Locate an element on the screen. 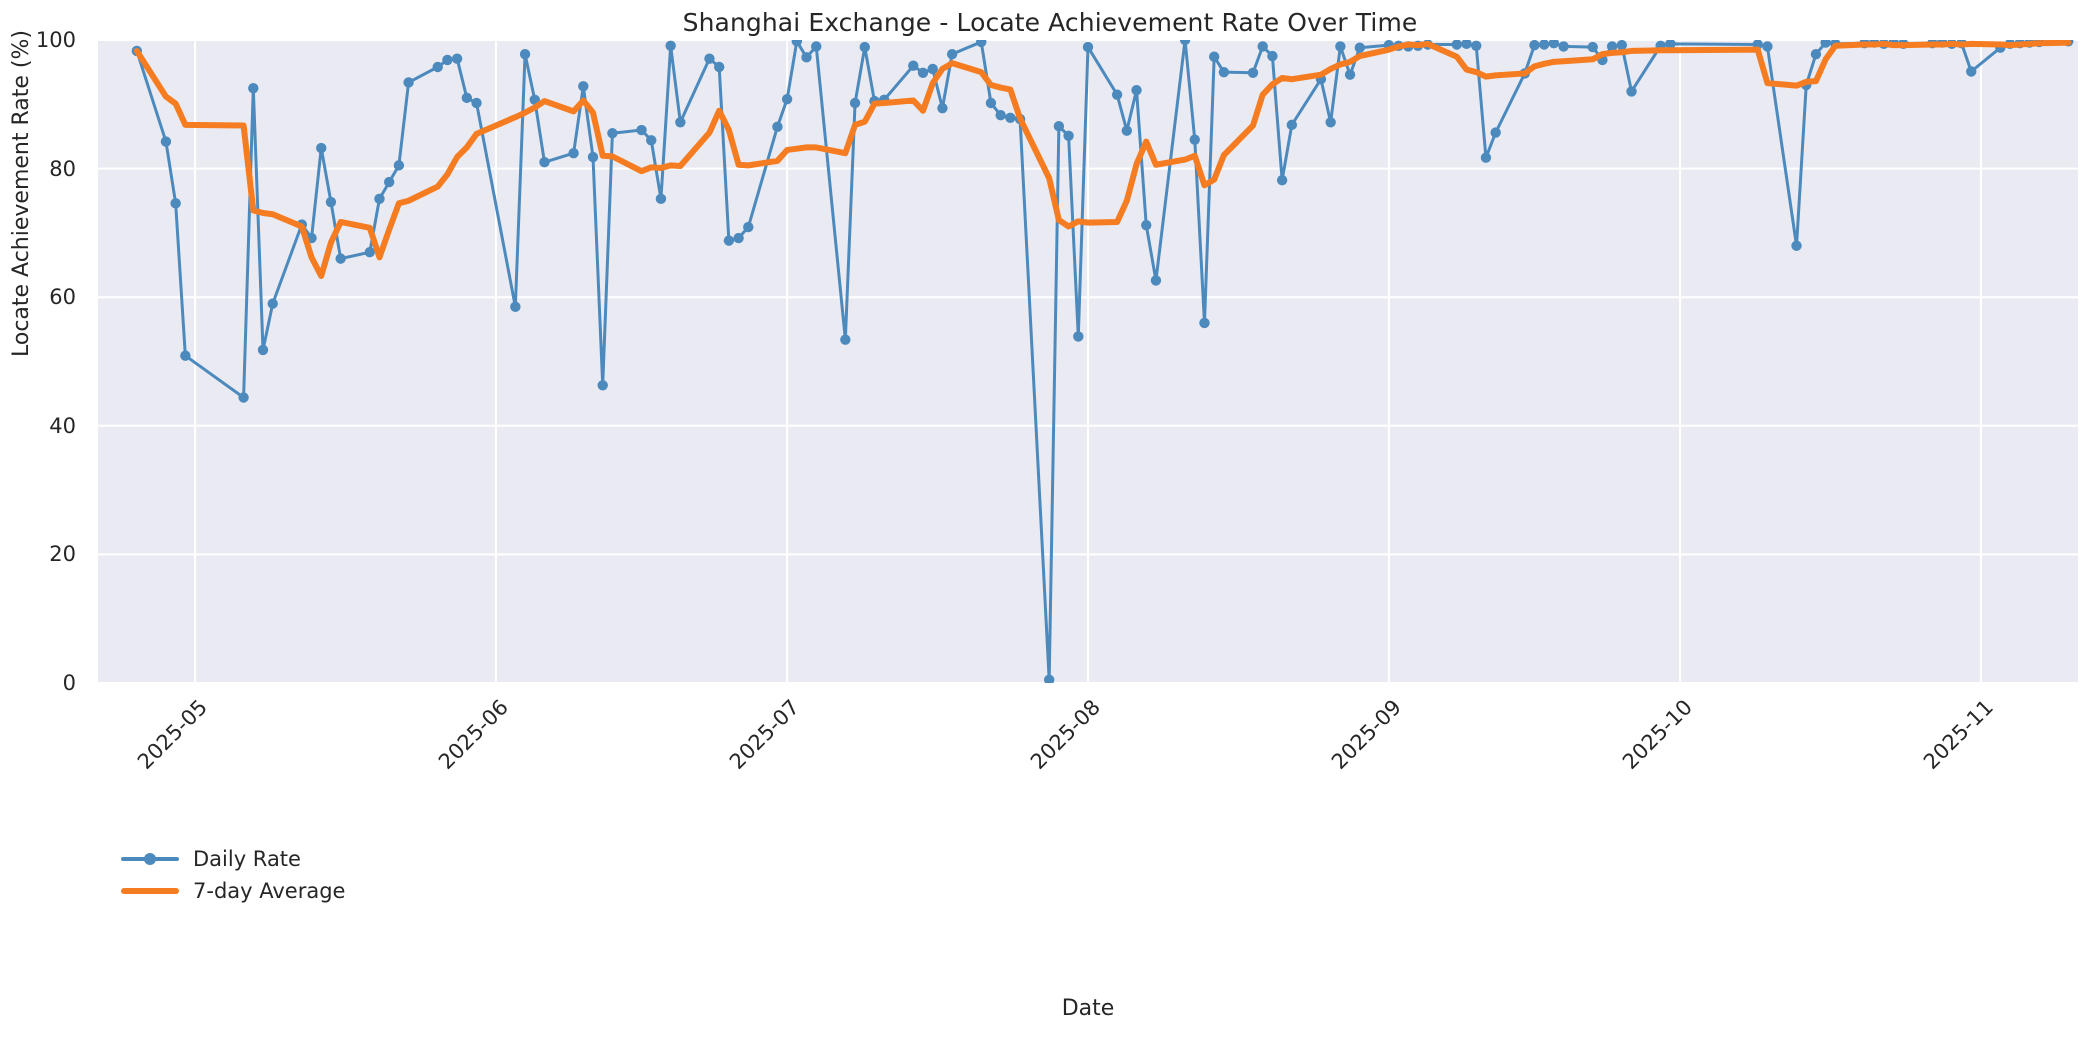  x-tick-2025-11: 2025-11 is located at coordinates (1958, 735).